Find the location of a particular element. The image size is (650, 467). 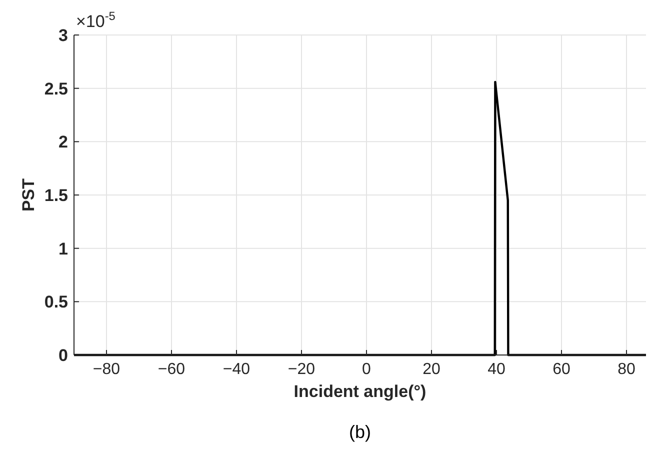

x-axis-title: Incident angle(°) is located at coordinates (360, 391).